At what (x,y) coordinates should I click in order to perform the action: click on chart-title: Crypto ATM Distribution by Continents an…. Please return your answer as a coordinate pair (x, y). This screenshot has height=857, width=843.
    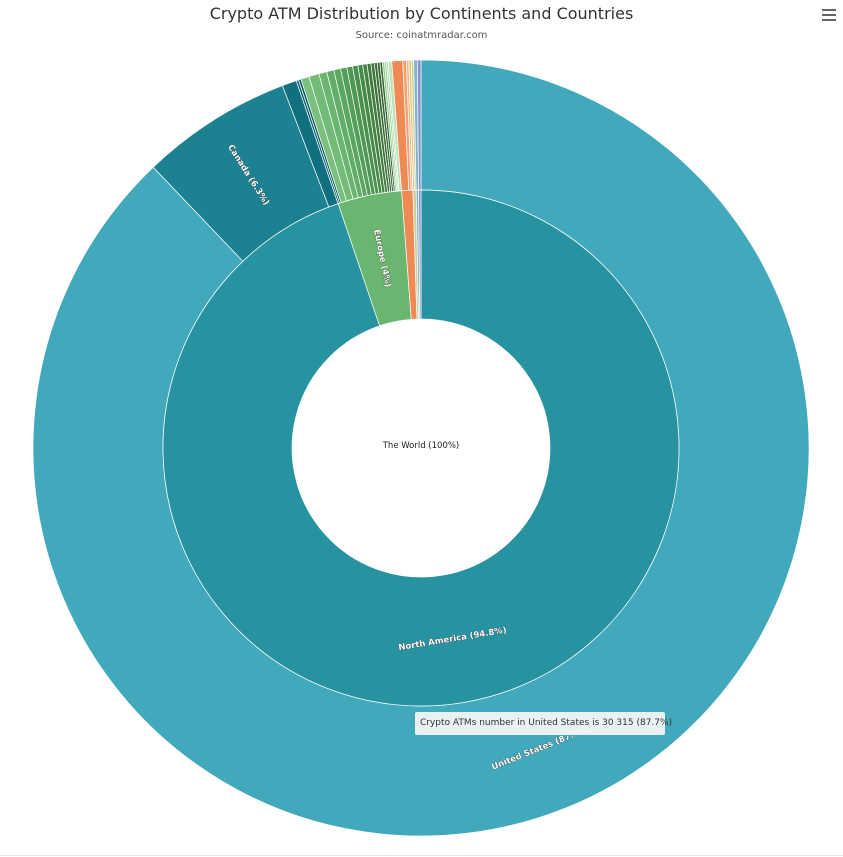
    Looking at the image, I should click on (421, 13).